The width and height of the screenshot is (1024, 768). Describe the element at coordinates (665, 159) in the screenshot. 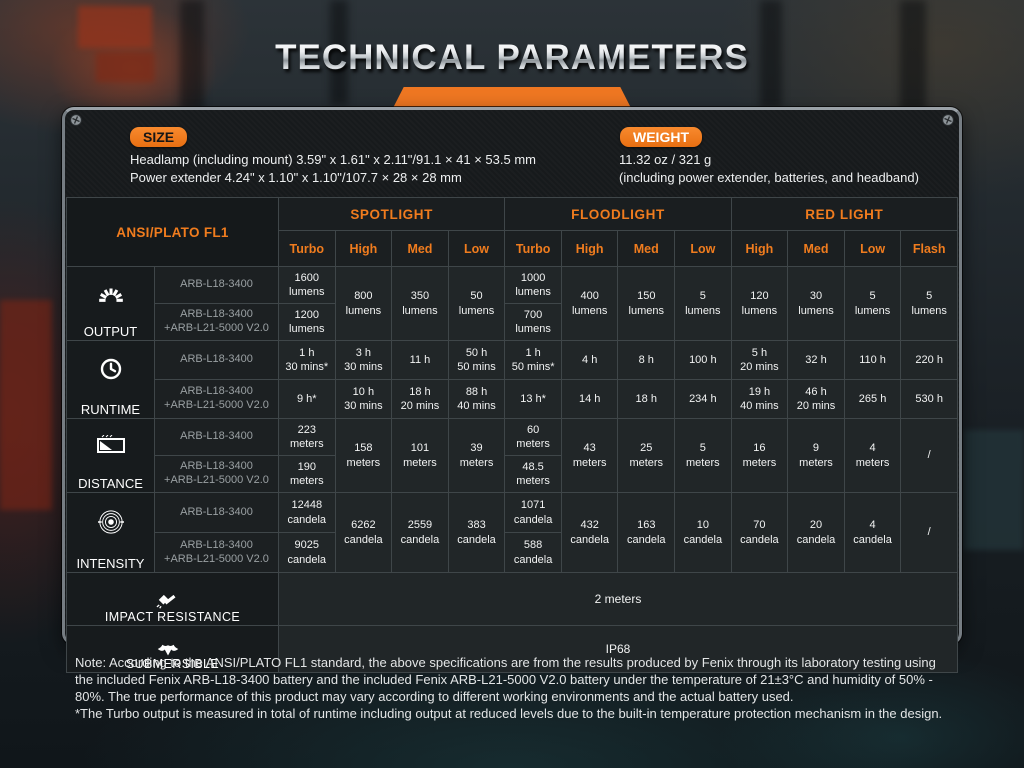

I see `weight-value-line: 11.32 oz / 321 g` at that location.